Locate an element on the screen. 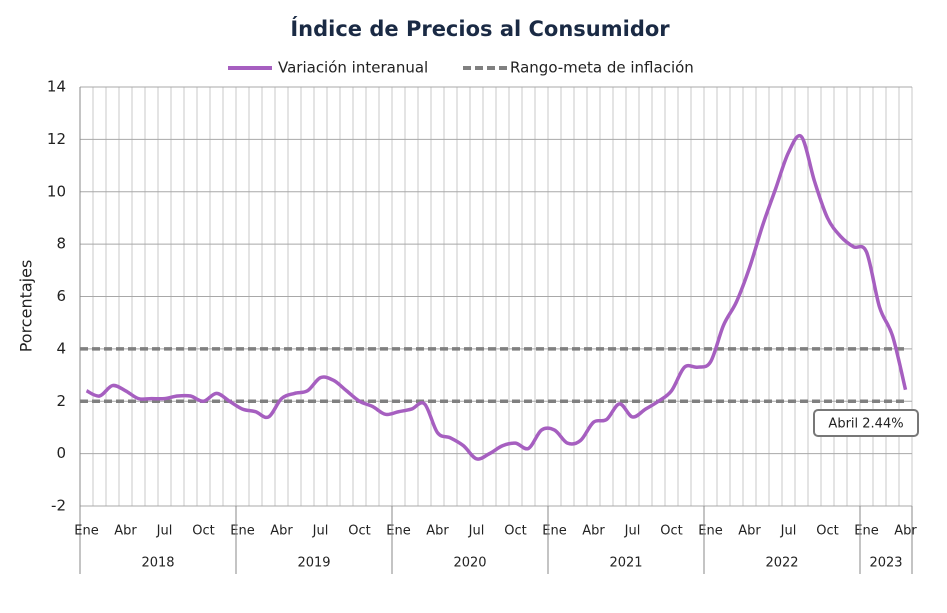  year-label: 2023 is located at coordinates (885, 563).